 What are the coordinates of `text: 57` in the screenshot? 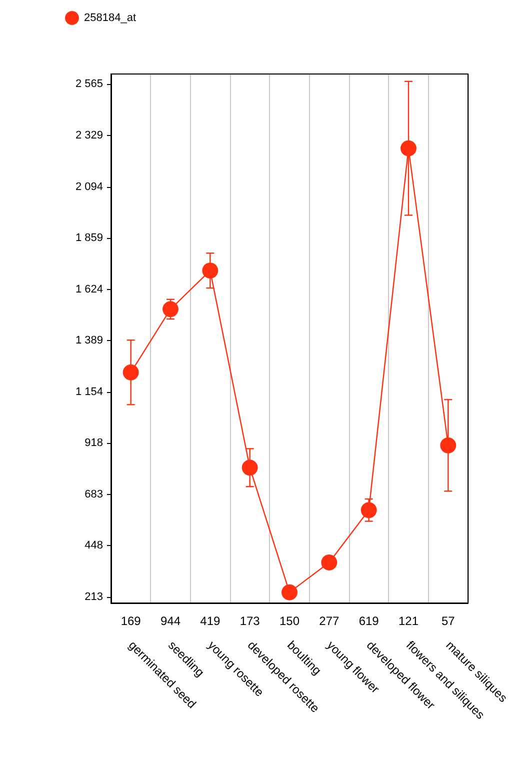 It's located at (448, 621).